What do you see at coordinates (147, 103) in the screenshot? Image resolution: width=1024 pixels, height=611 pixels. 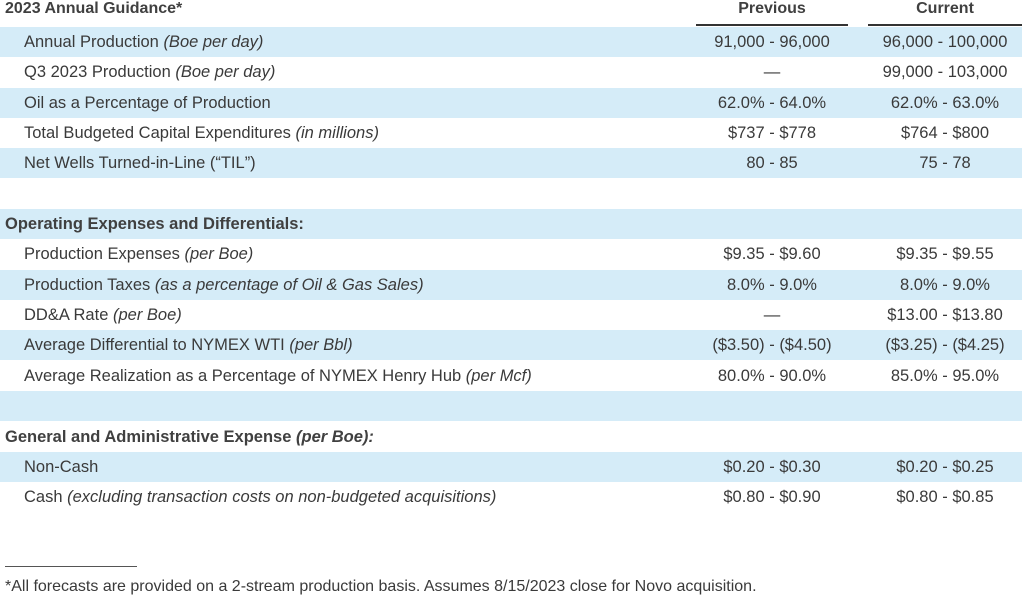 I see `row-label: Oil as a Percentage of Production` at bounding box center [147, 103].